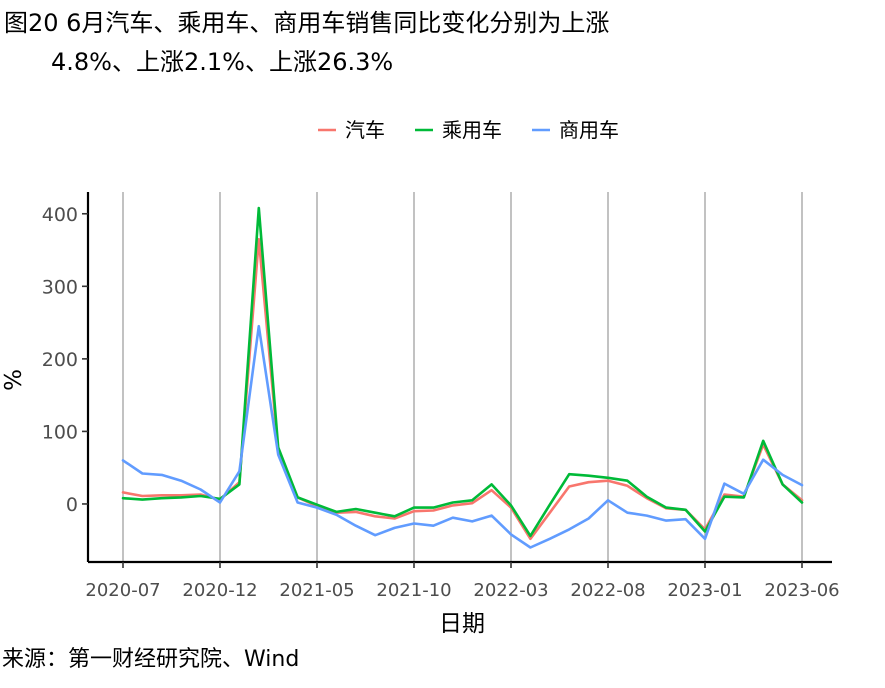  Describe the element at coordinates (413, 590) in the screenshot. I see `x-tick-label: 2021-10` at that location.